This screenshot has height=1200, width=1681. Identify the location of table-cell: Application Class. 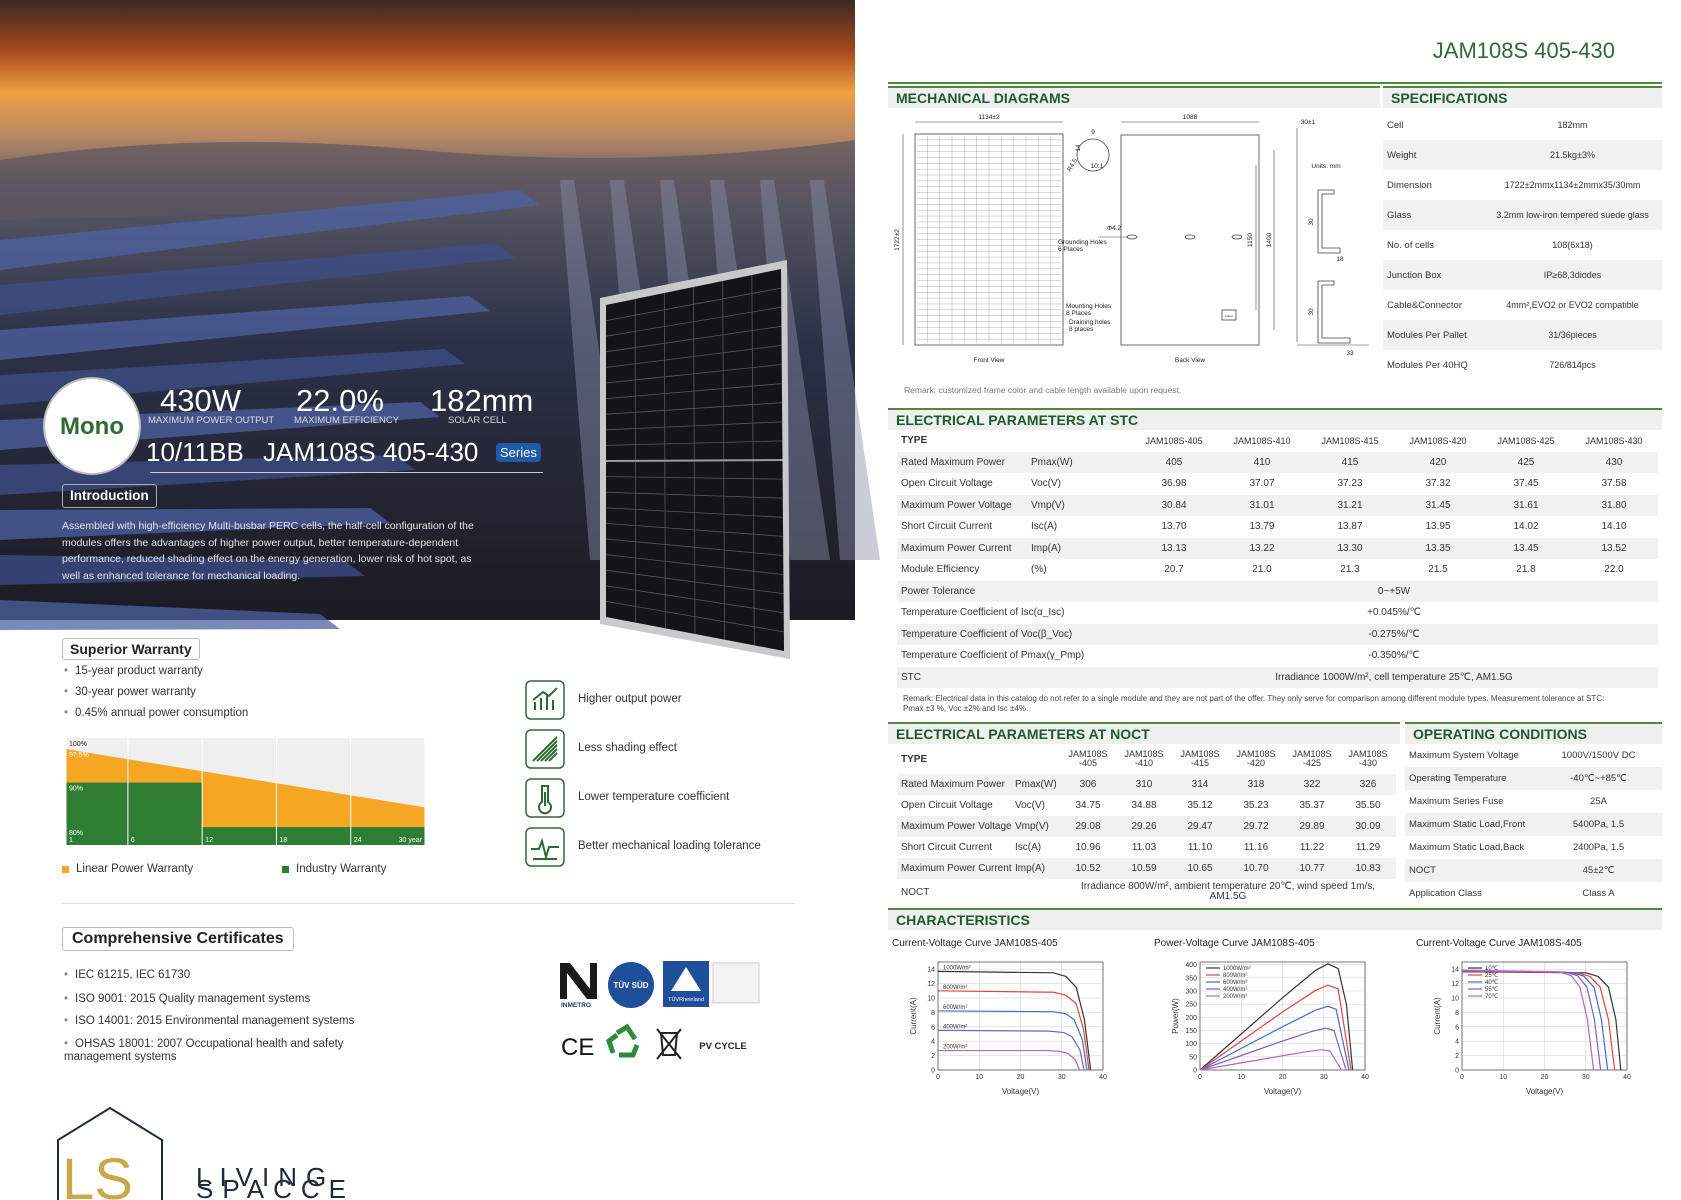
(1445, 893).